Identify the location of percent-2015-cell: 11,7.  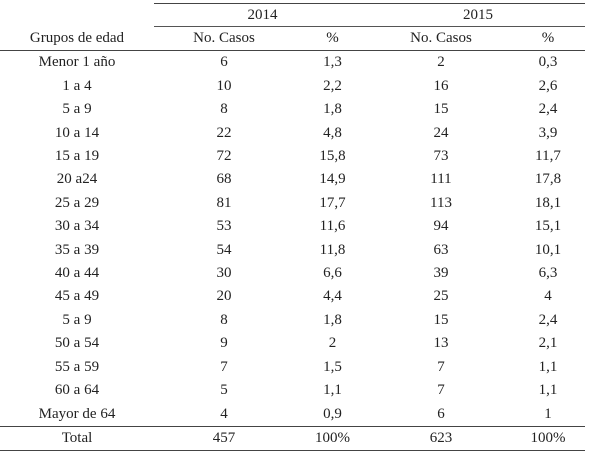
(548, 156).